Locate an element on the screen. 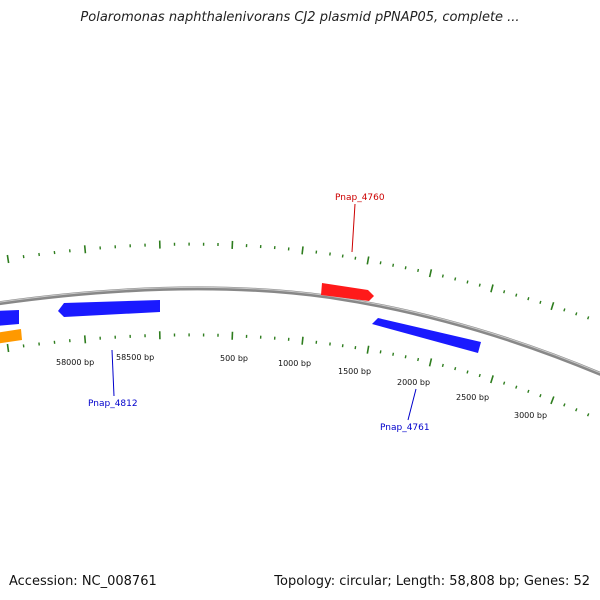 The height and width of the screenshot is (600, 600). gene-arrow-orange is located at coordinates (11, 336).